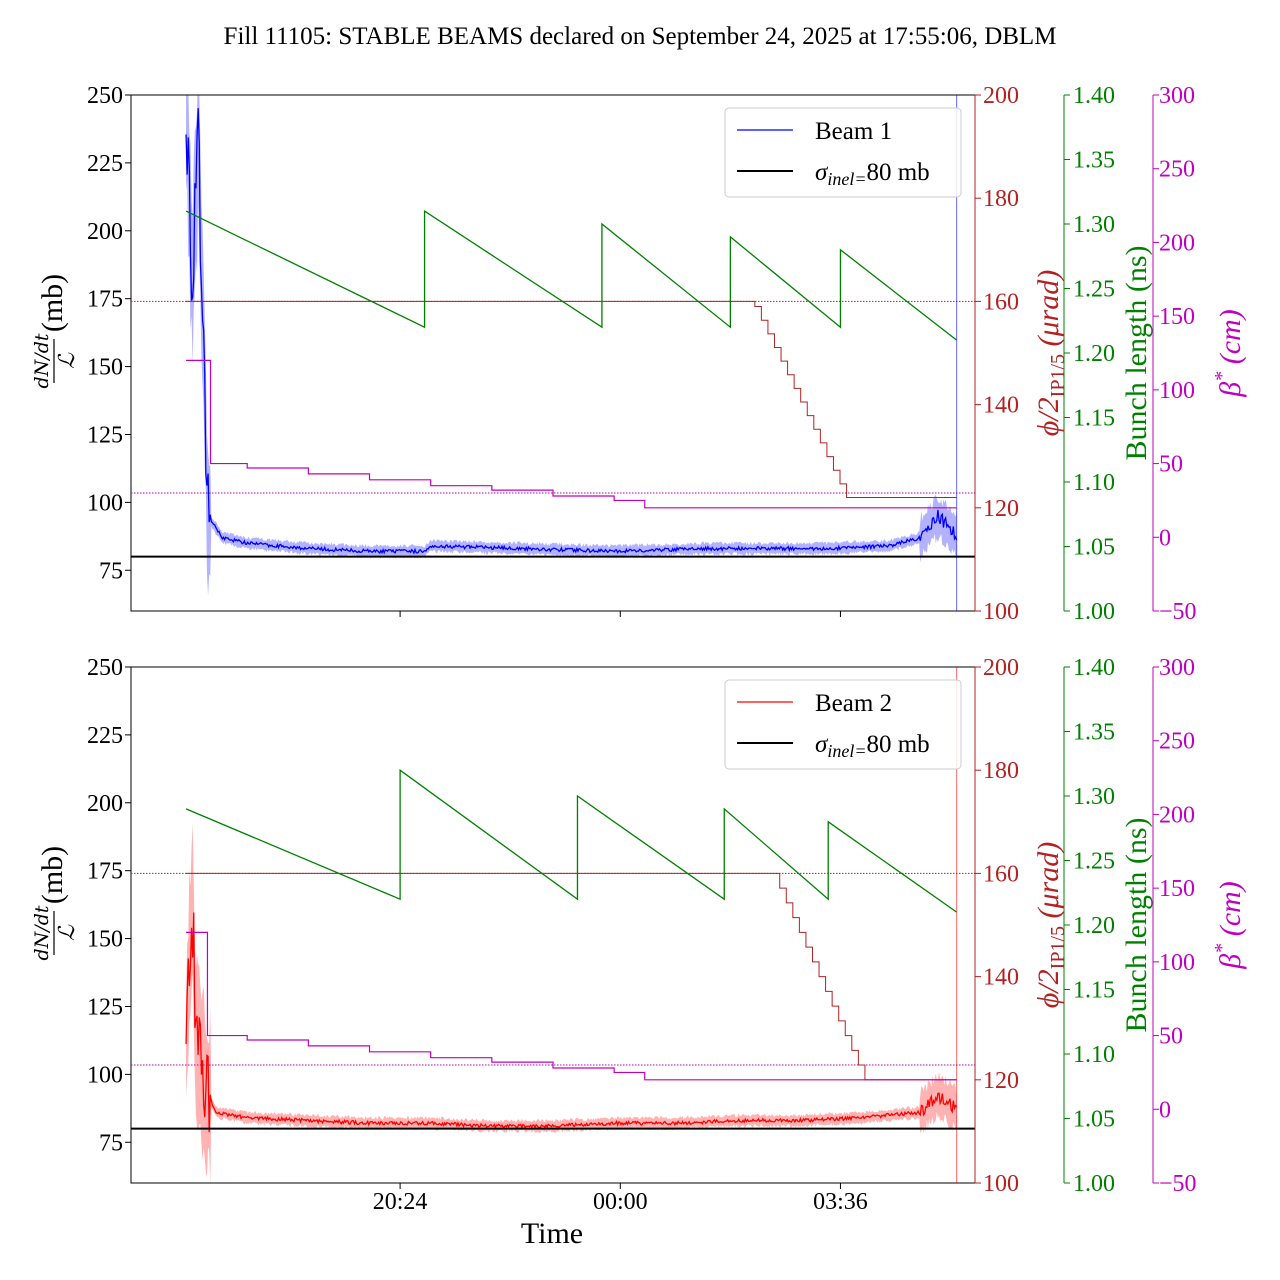 The width and height of the screenshot is (1280, 1280). I want to click on x-axis-label: Time, so click(552, 1233).